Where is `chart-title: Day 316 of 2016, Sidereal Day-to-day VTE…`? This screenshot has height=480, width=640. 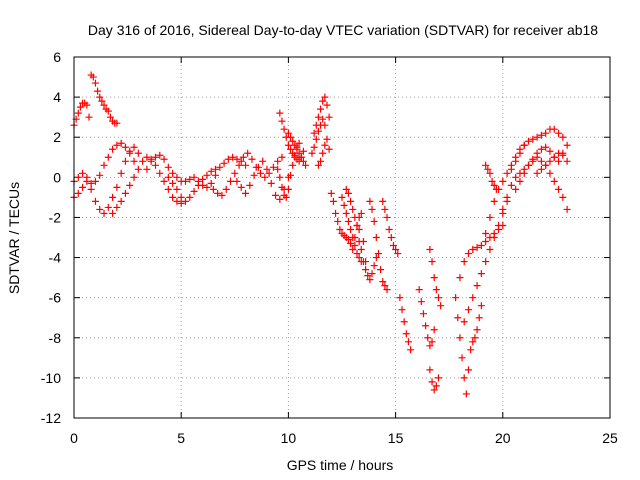 chart-title: Day 316 of 2016, Sidereal Day-to-day VTE… is located at coordinates (343, 30).